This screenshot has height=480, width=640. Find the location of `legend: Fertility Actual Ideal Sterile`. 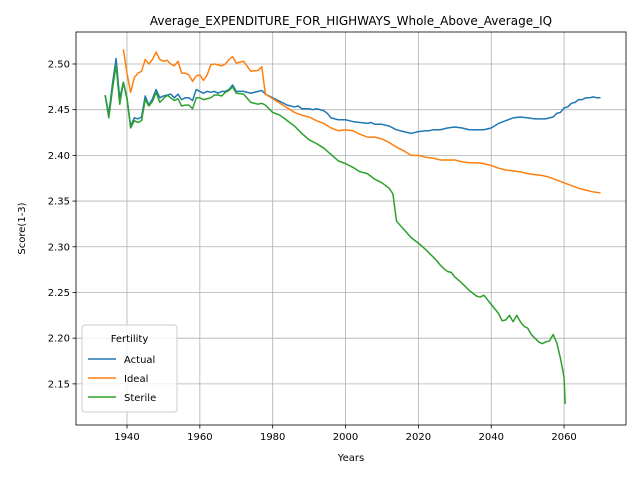

legend: Fertility Actual Ideal Sterile is located at coordinates (129, 368).